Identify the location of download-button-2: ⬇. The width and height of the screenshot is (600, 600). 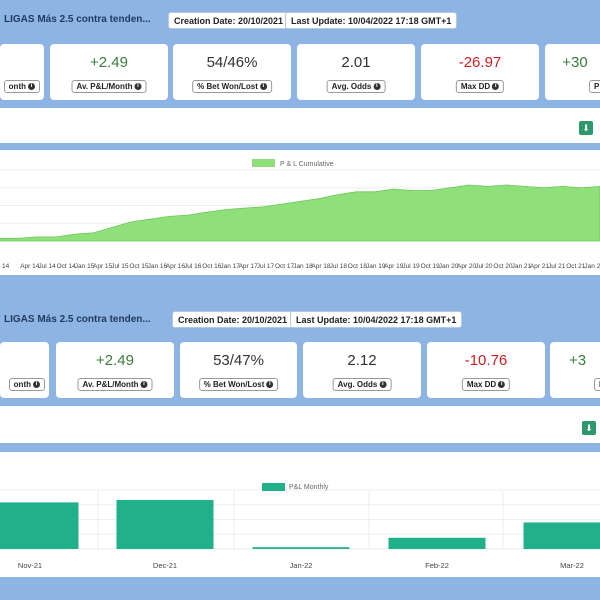
(589, 428).